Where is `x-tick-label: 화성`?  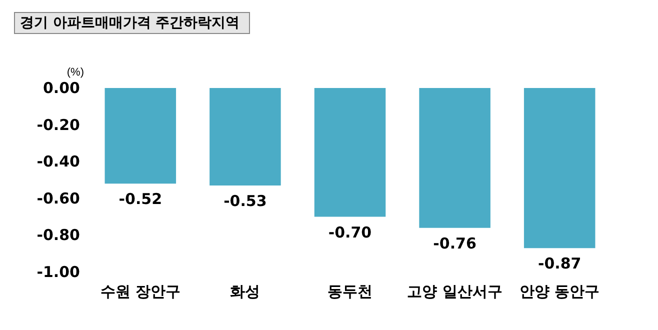
x-tick-label: 화성 is located at coordinates (245, 291).